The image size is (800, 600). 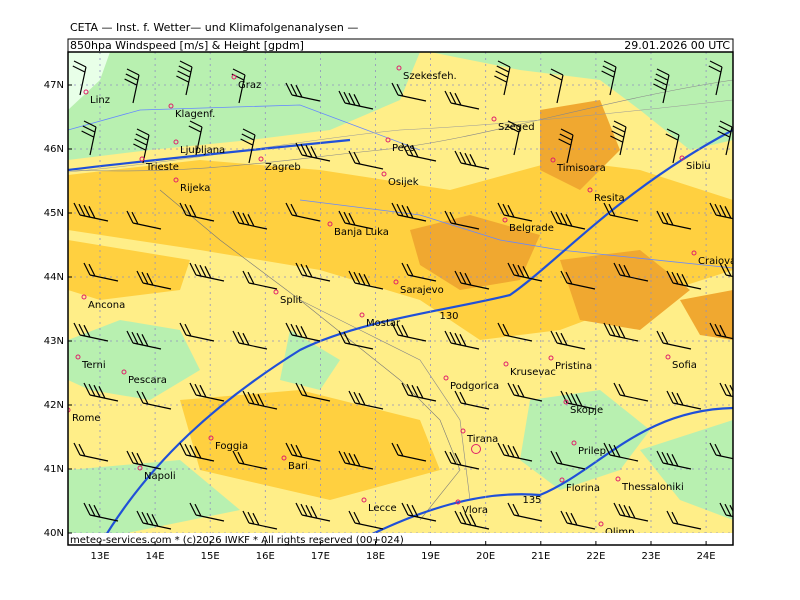 What do you see at coordinates (422, 290) in the screenshot?
I see `city-label: Sarajevo` at bounding box center [422, 290].